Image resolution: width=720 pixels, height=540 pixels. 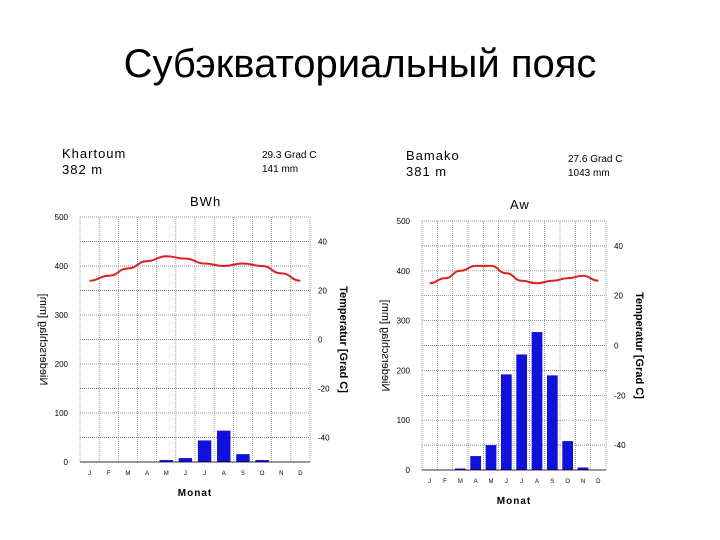 I want to click on climate-class: BWh, so click(x=205, y=201).